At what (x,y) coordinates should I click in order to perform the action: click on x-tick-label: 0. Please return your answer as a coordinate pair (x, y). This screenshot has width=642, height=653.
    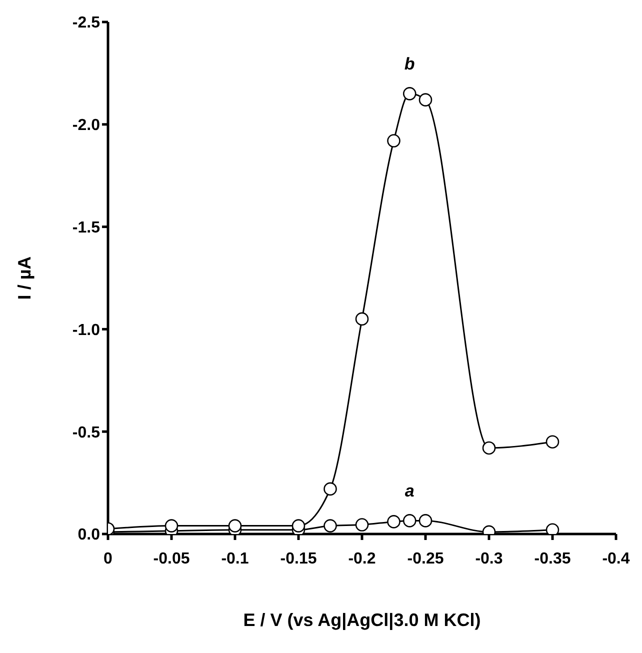
    Looking at the image, I should click on (108, 559).